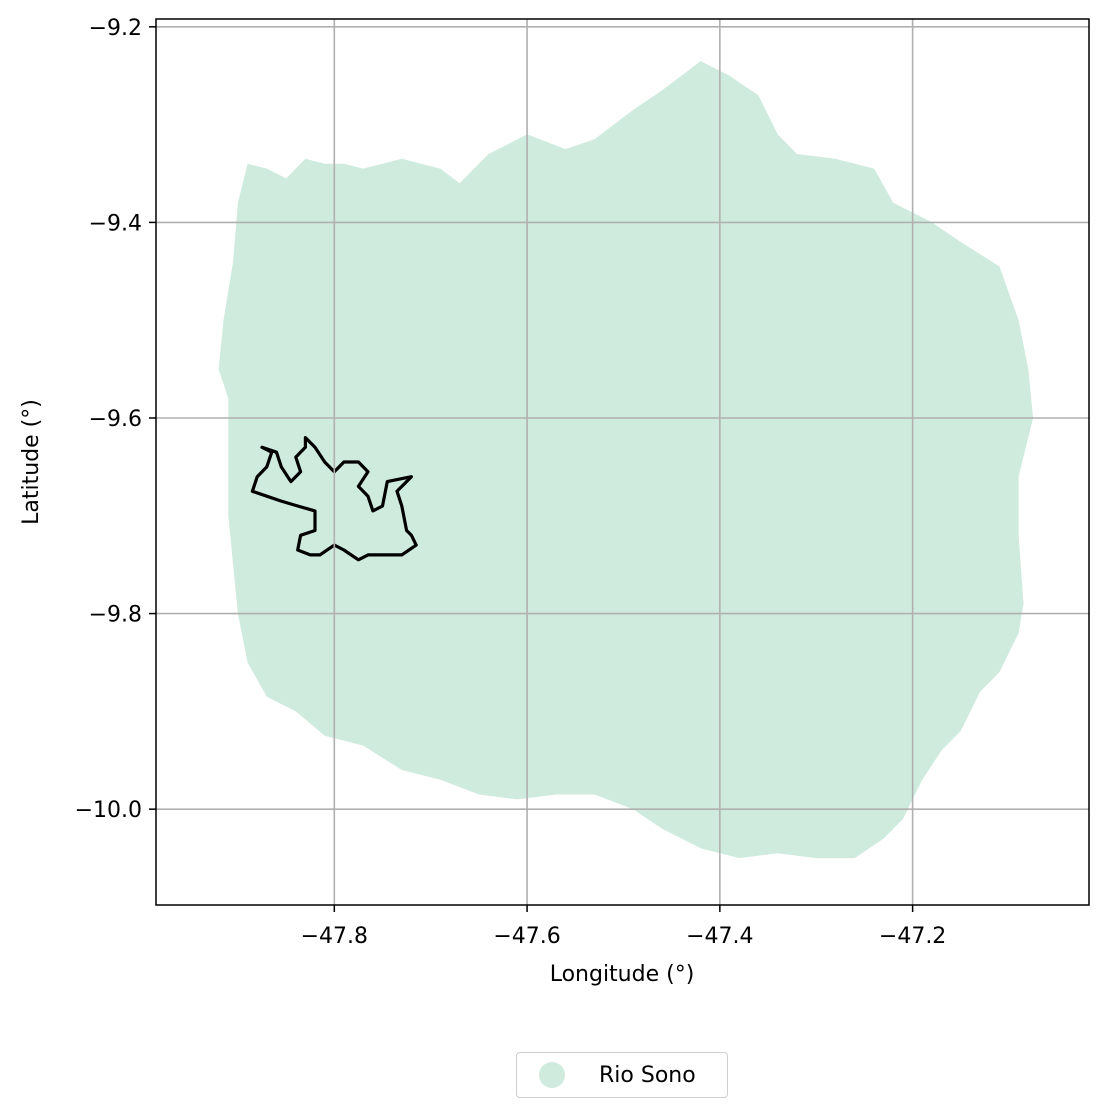  Describe the element at coordinates (334, 936) in the screenshot. I see `x-tick-label: −47.8` at that location.